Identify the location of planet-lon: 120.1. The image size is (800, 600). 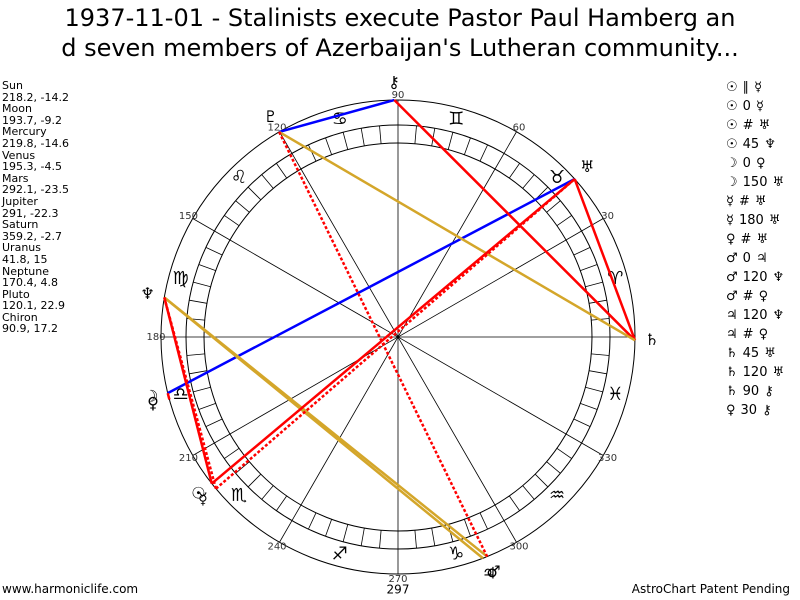
(21, 305).